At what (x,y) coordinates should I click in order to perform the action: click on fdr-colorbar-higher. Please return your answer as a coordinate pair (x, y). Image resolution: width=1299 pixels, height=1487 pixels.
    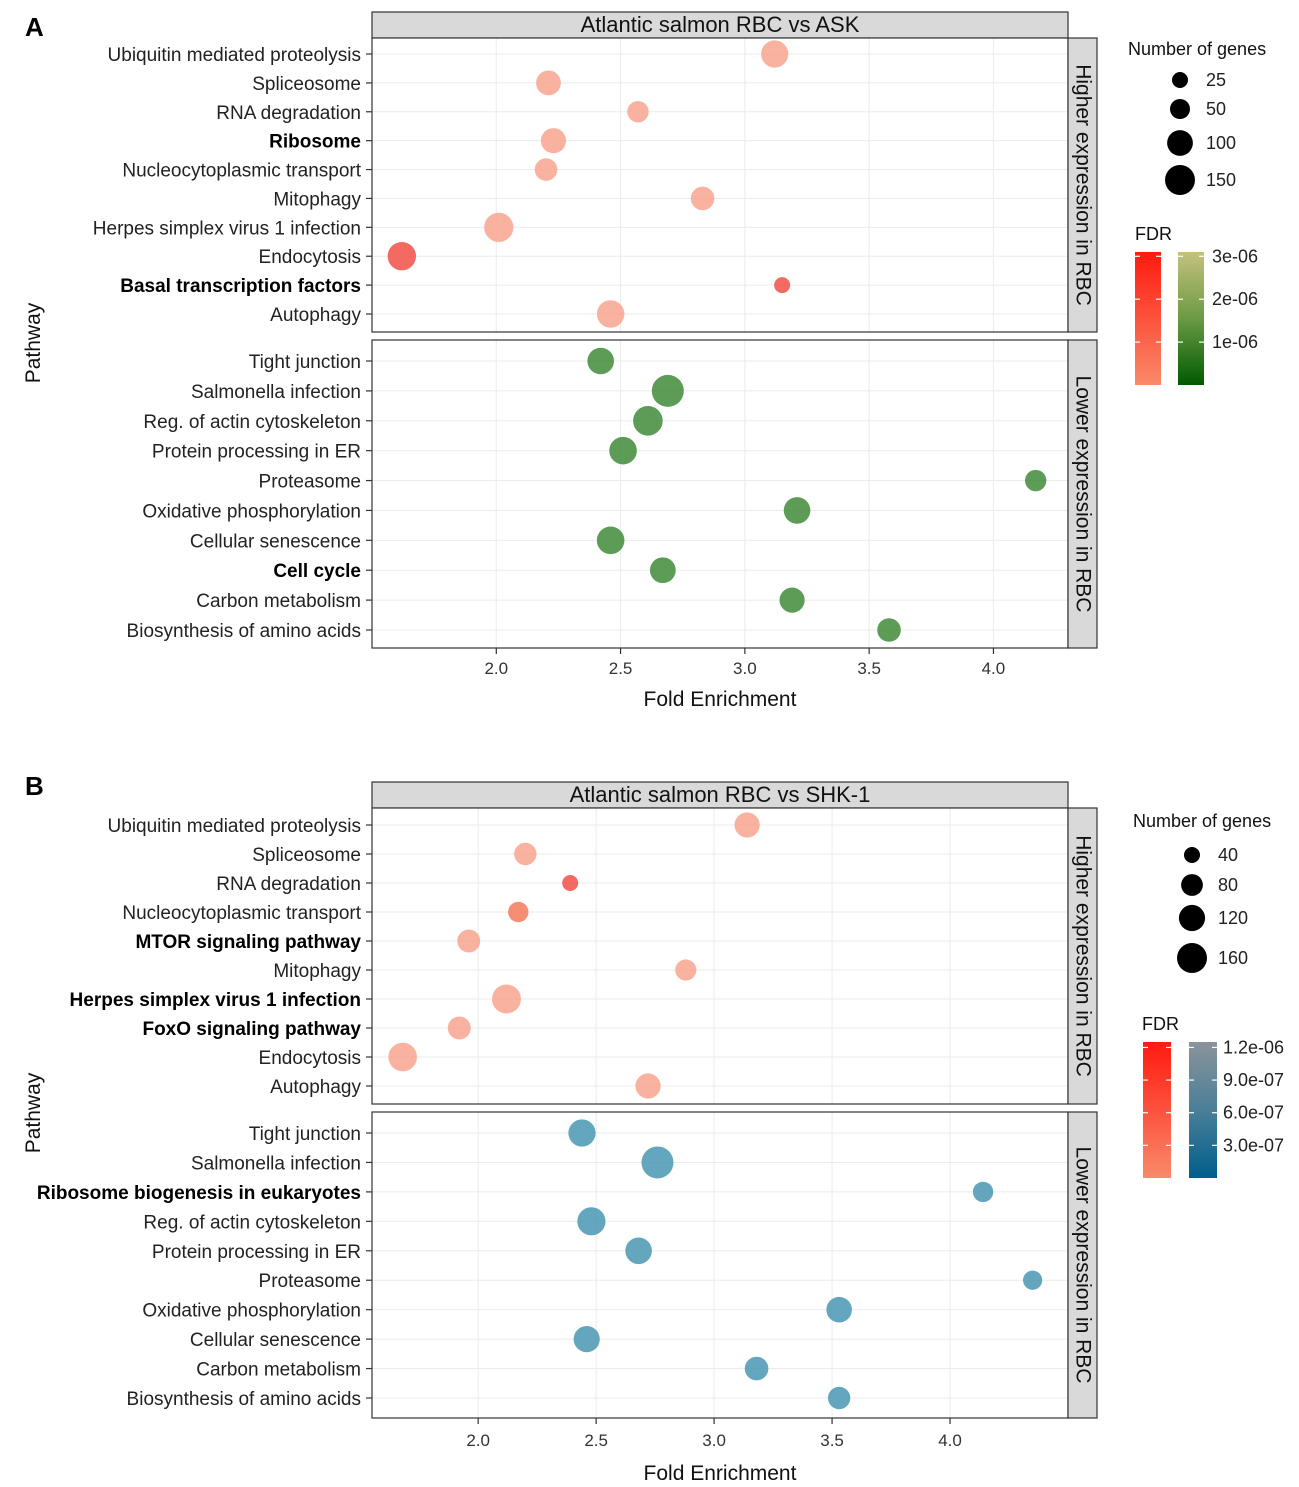
    Looking at the image, I should click on (1148, 318).